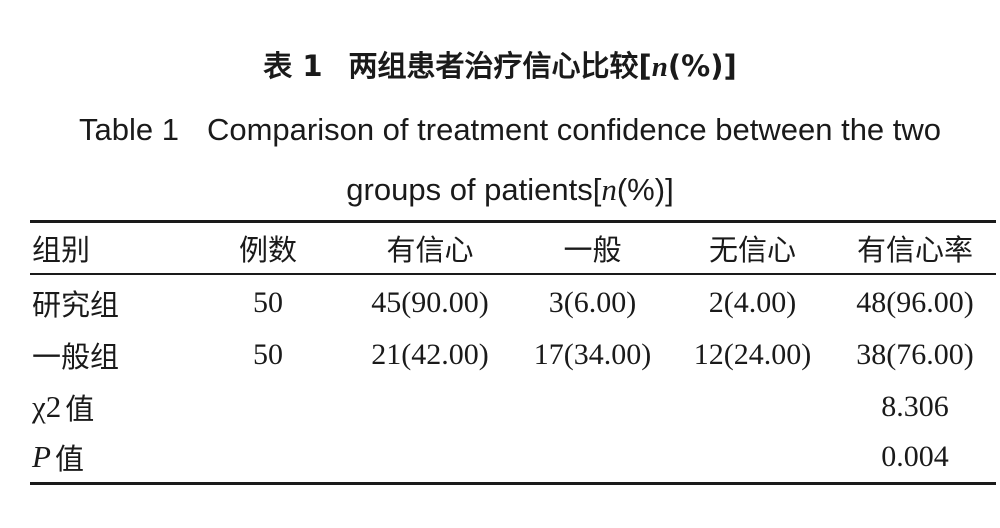 The height and width of the screenshot is (528, 1000). What do you see at coordinates (293, 66) in the screenshot?
I see `table-number-cn: 表 1` at bounding box center [293, 66].